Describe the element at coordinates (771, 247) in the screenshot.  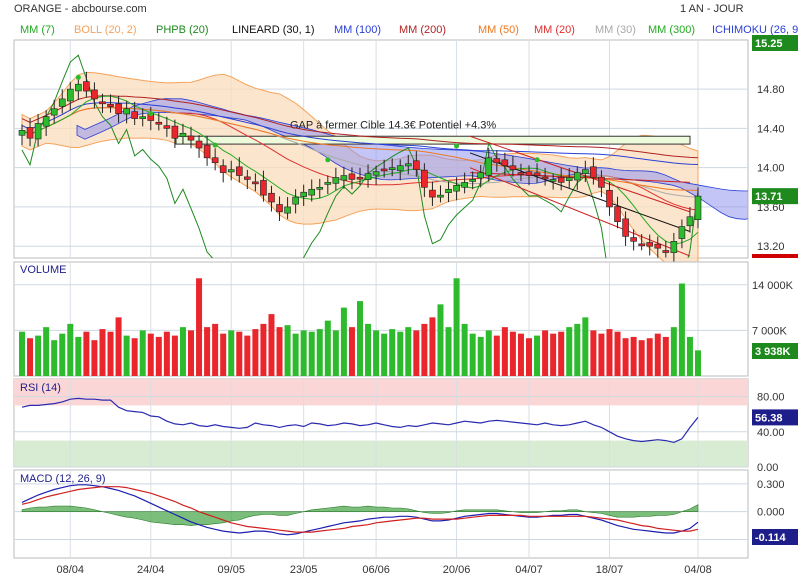
I see `price-tick-label: 13.20` at that location.